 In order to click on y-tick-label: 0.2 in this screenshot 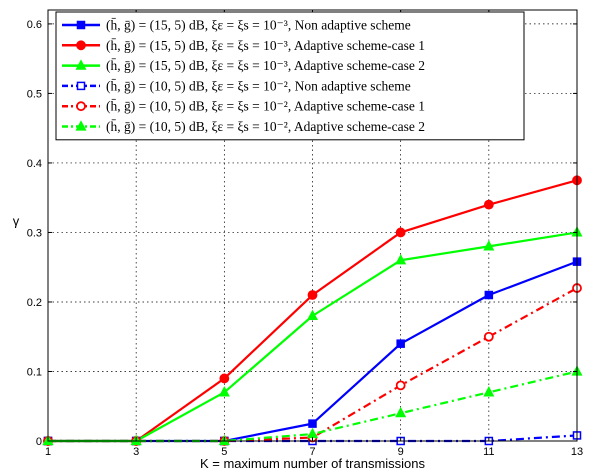, I will do `click(34, 303)`.